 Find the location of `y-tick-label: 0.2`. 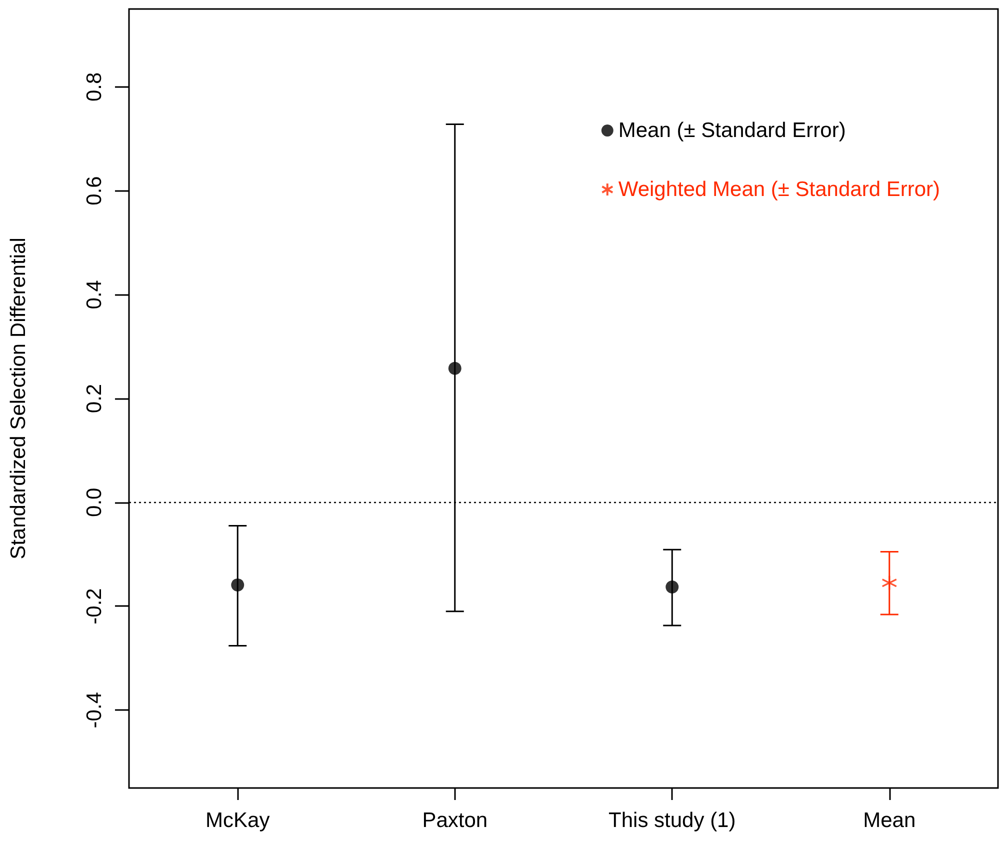

y-tick-label: 0.2 is located at coordinates (94, 399).